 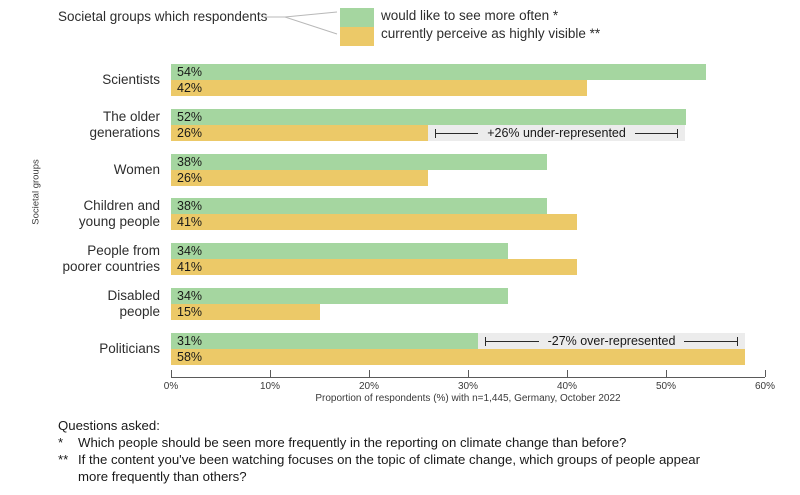 I want to click on question-marker-1: *, so click(x=61, y=442).